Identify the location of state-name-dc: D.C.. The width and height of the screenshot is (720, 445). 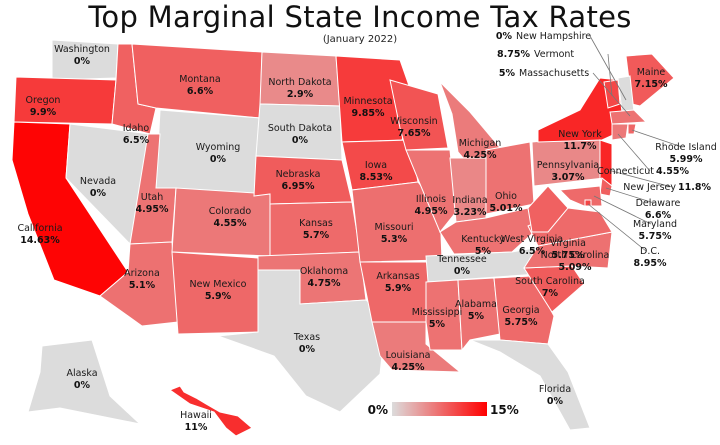
(650, 251).